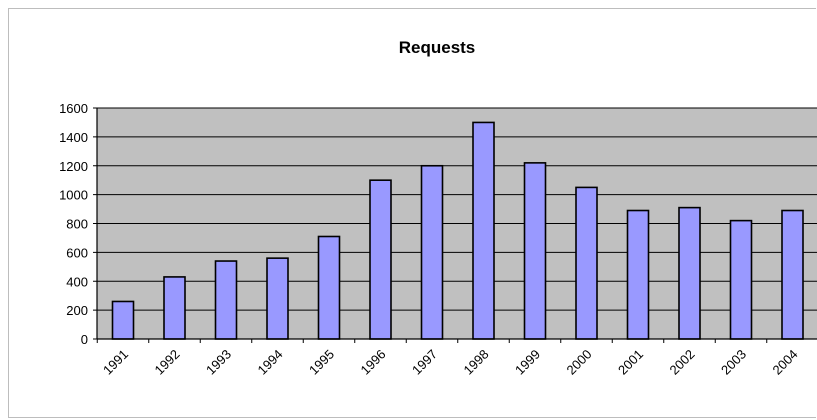  I want to click on bar-2002, so click(689, 273).